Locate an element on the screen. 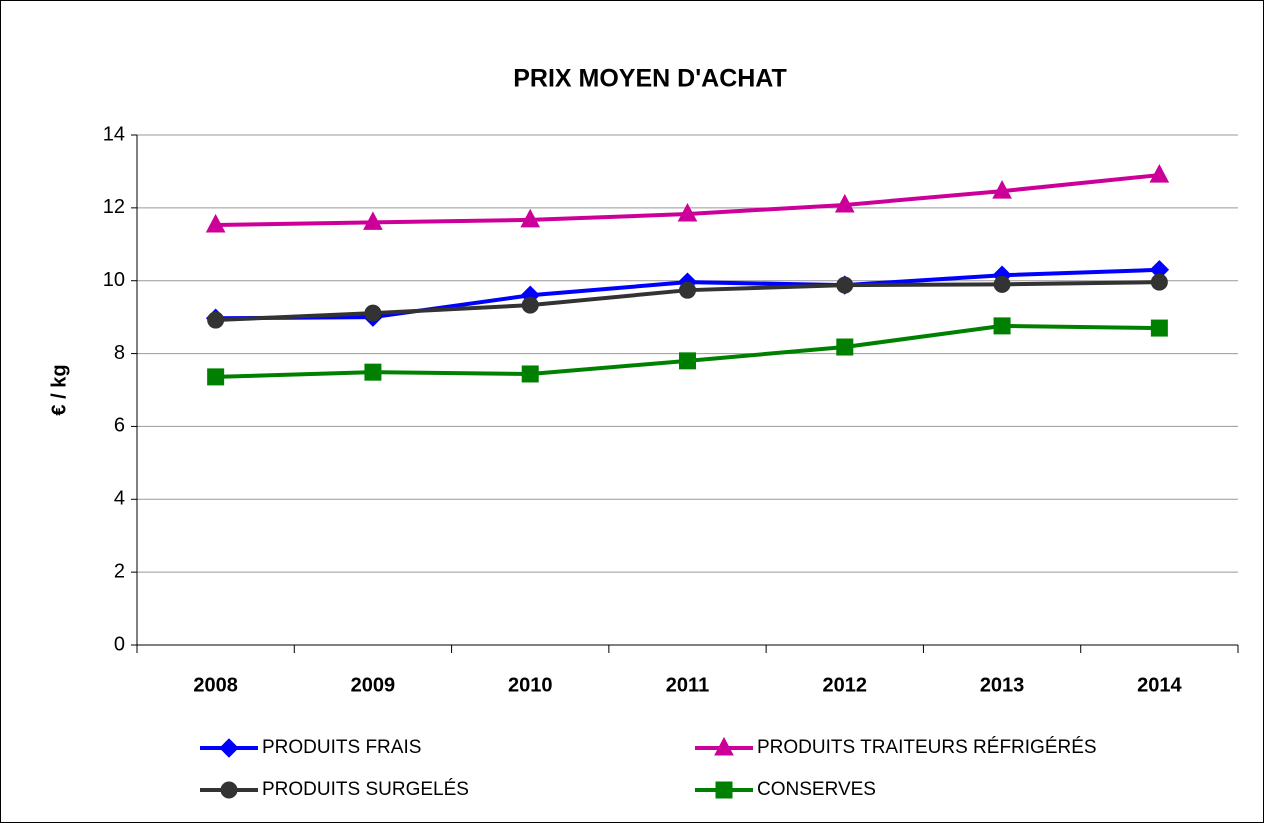 The height and width of the screenshot is (823, 1264). chart-title: PRIX MOYEN D'ACHAT is located at coordinates (650, 79).